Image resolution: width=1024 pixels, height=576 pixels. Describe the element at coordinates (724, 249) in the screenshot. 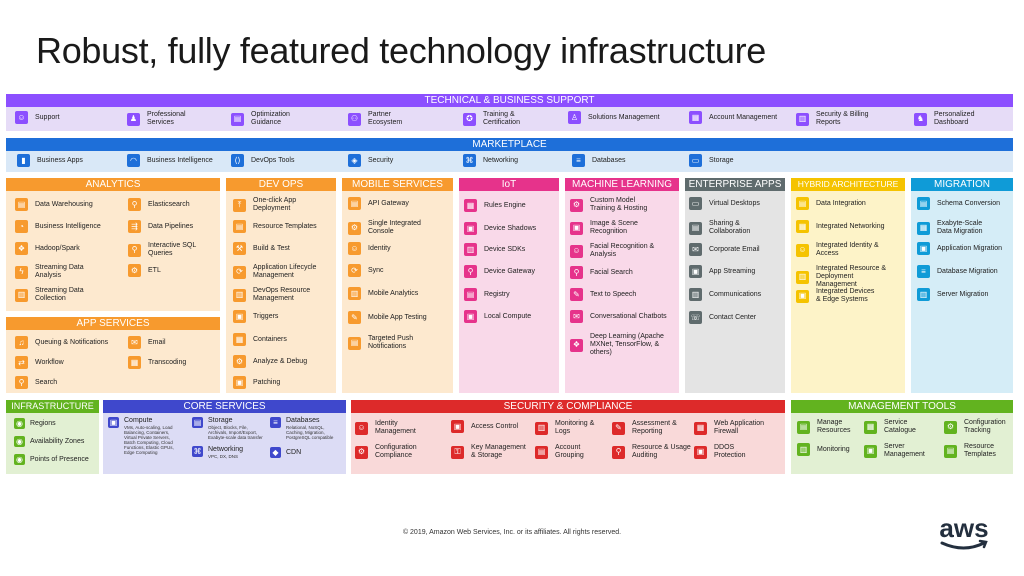

I see `enterprise-item: ✉ Corporate Email` at that location.